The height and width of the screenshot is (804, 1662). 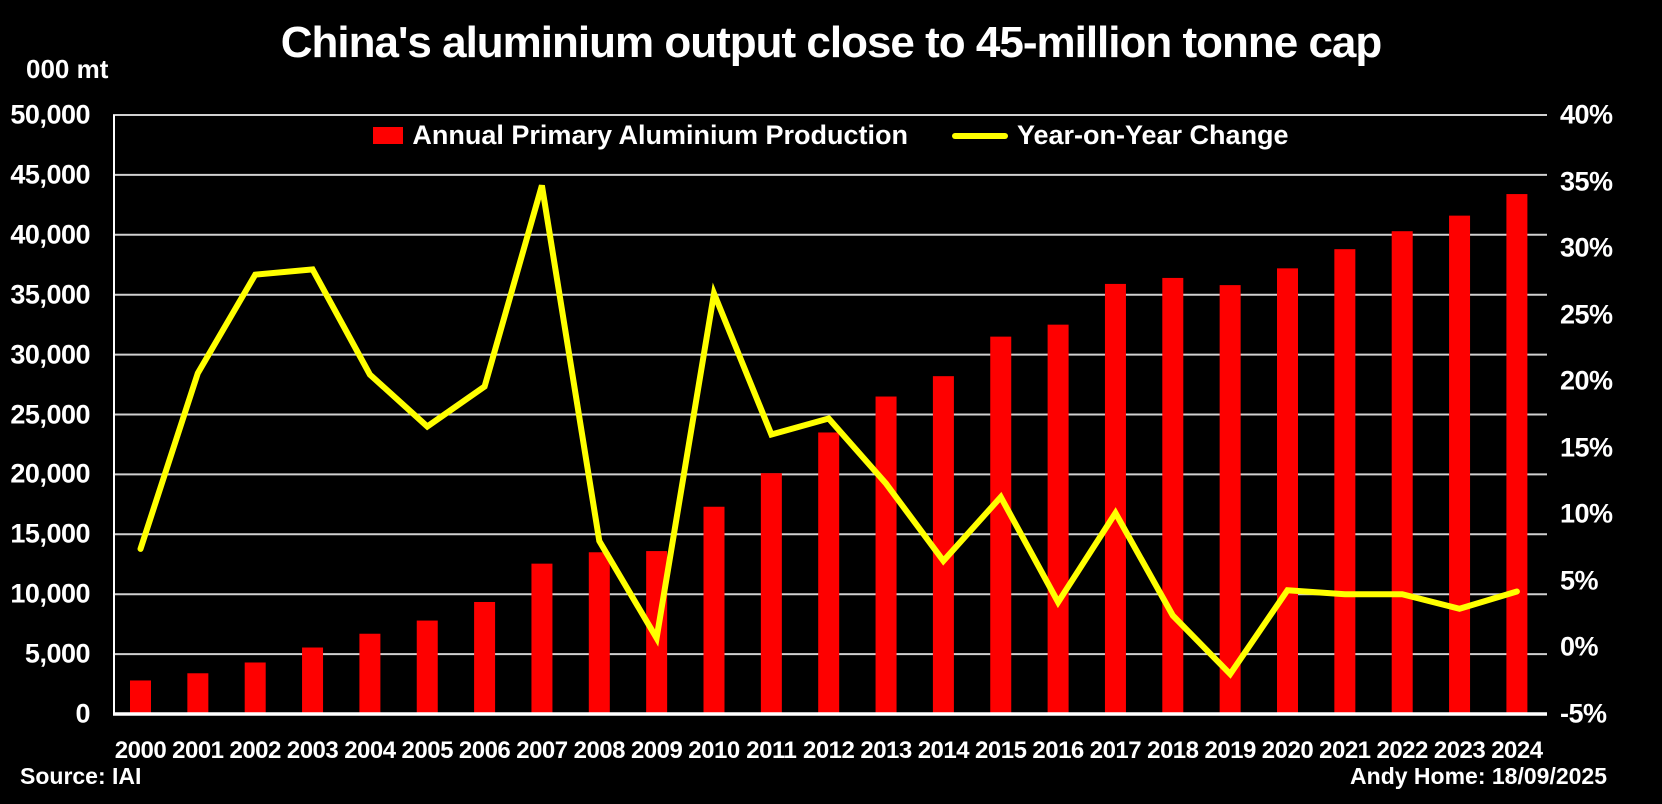 What do you see at coordinates (1345, 481) in the screenshot?
I see `bar-2021` at bounding box center [1345, 481].